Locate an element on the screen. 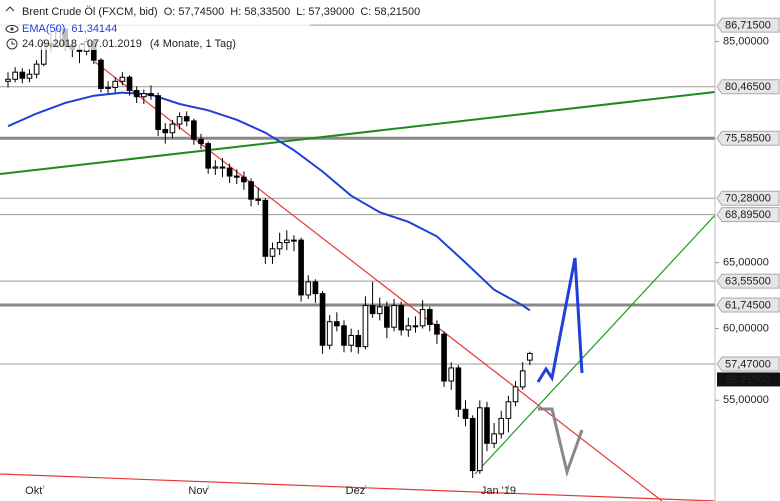 Image resolution: width=780 pixels, height=501 pixels. legend-background is located at coordinates (155, 25).